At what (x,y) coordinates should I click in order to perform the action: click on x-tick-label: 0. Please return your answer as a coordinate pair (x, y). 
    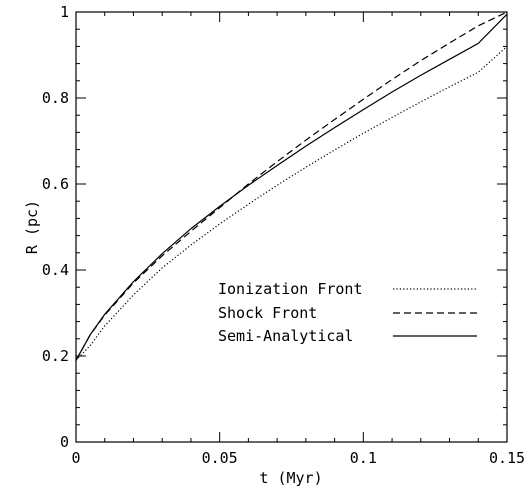
    Looking at the image, I should click on (75, 458).